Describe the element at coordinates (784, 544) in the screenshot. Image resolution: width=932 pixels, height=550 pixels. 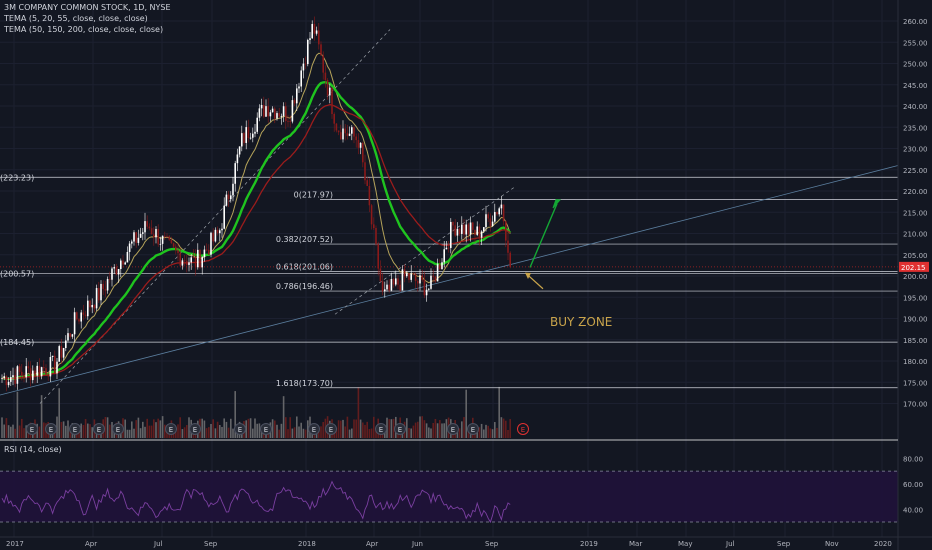
I see `time-tick-label: Sep` at that location.